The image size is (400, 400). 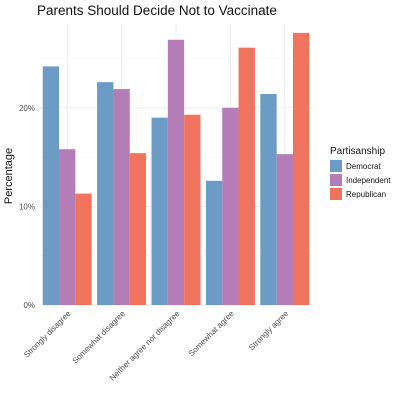 I want to click on x-tick-label: Strongly disagree, so click(x=47, y=334).